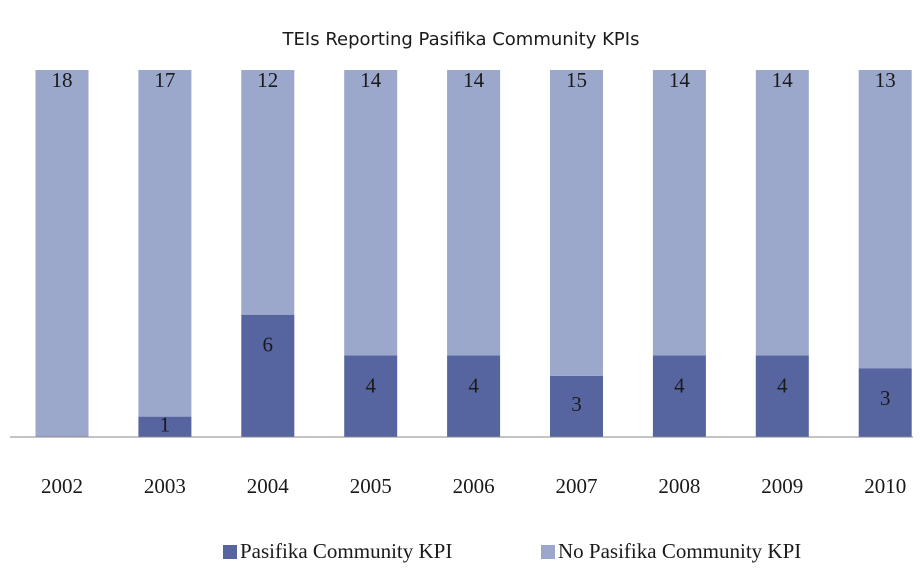 The image size is (923, 570). Describe the element at coordinates (62, 486) in the screenshot. I see `x-tick-label: 2002` at that location.